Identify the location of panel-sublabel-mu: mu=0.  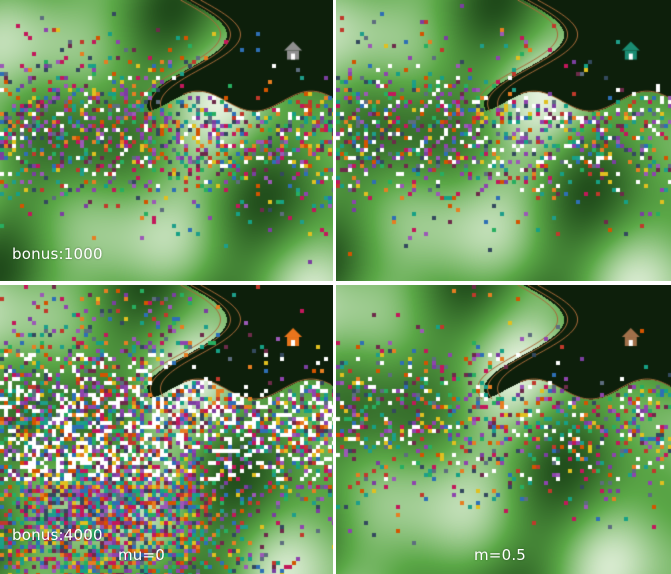
(142, 555).